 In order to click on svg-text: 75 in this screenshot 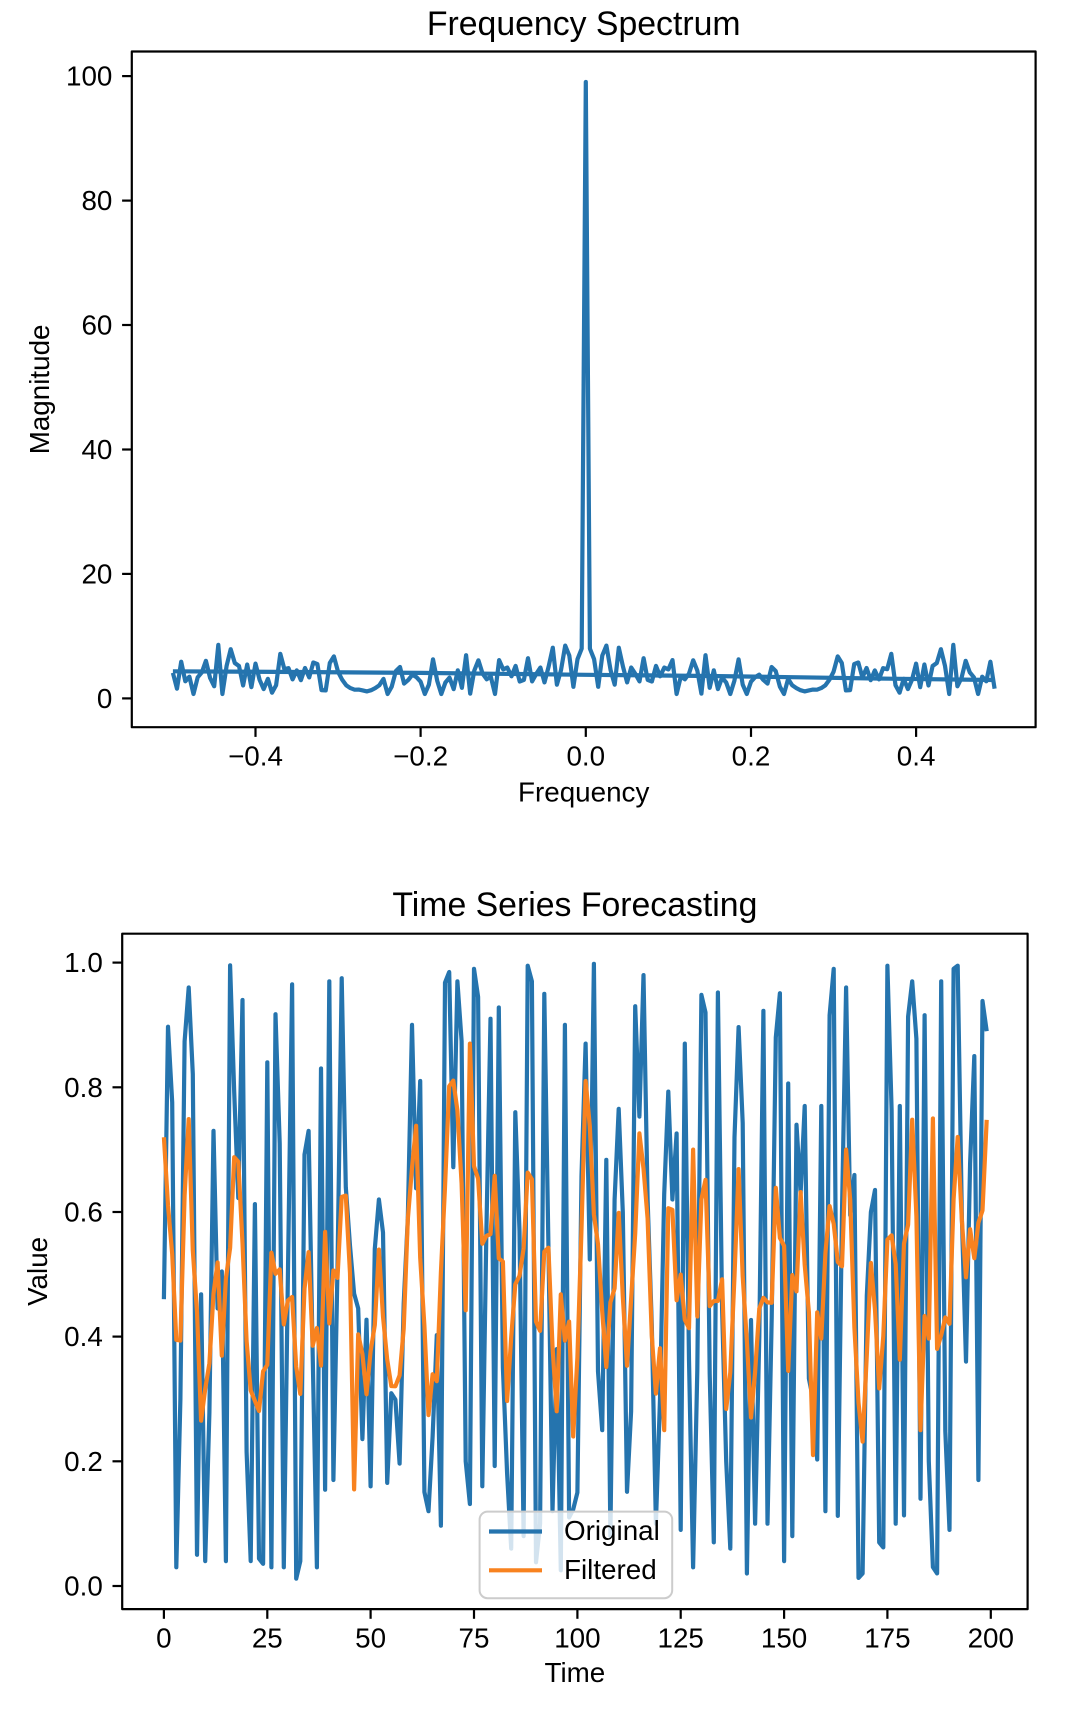, I will do `click(474, 1638)`.